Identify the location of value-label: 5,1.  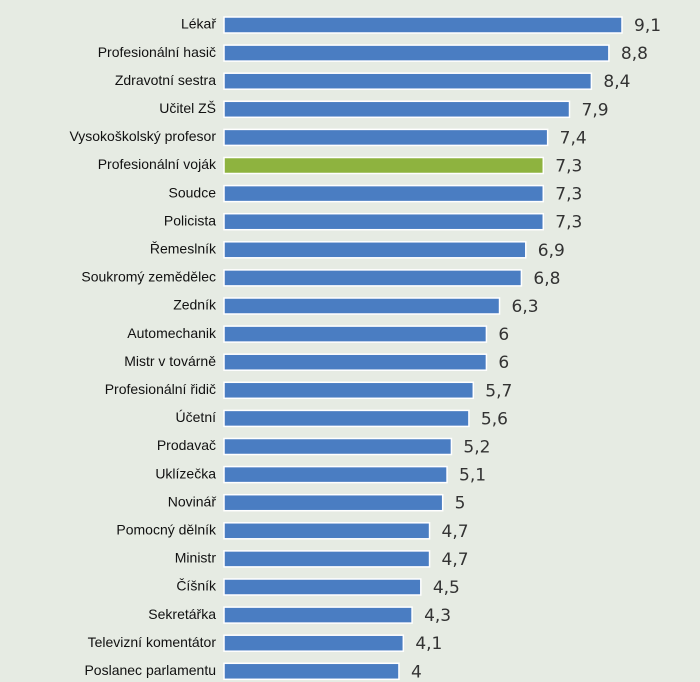
(472, 476).